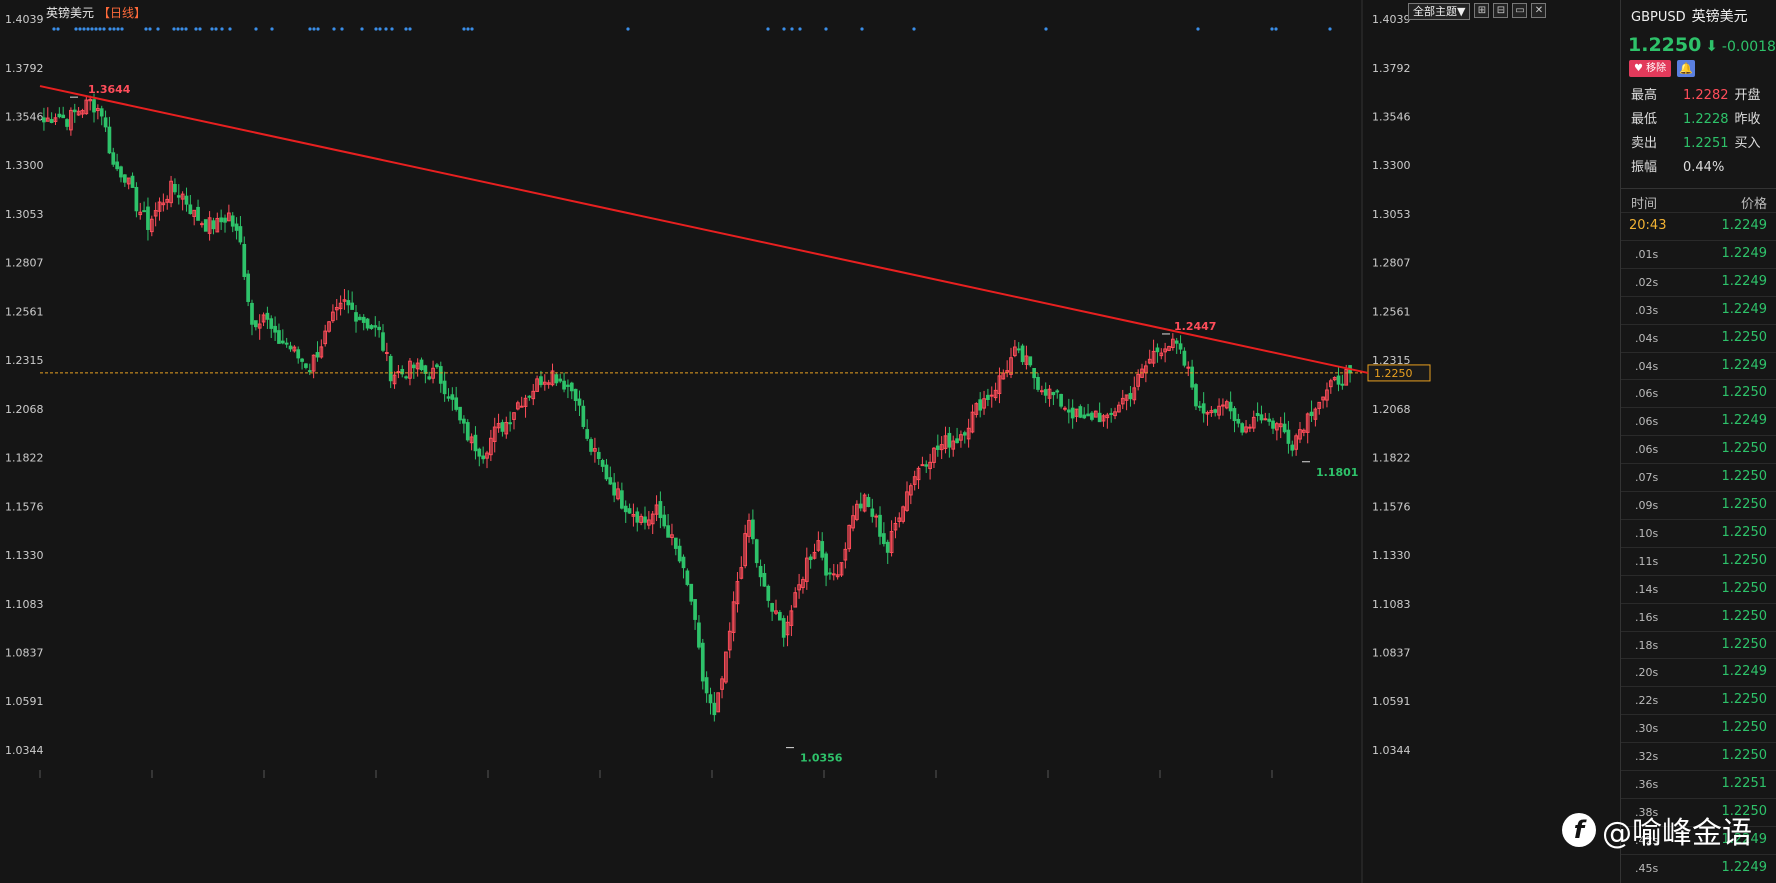  I want to click on bell-icon: 🔔, so click(1686, 68).